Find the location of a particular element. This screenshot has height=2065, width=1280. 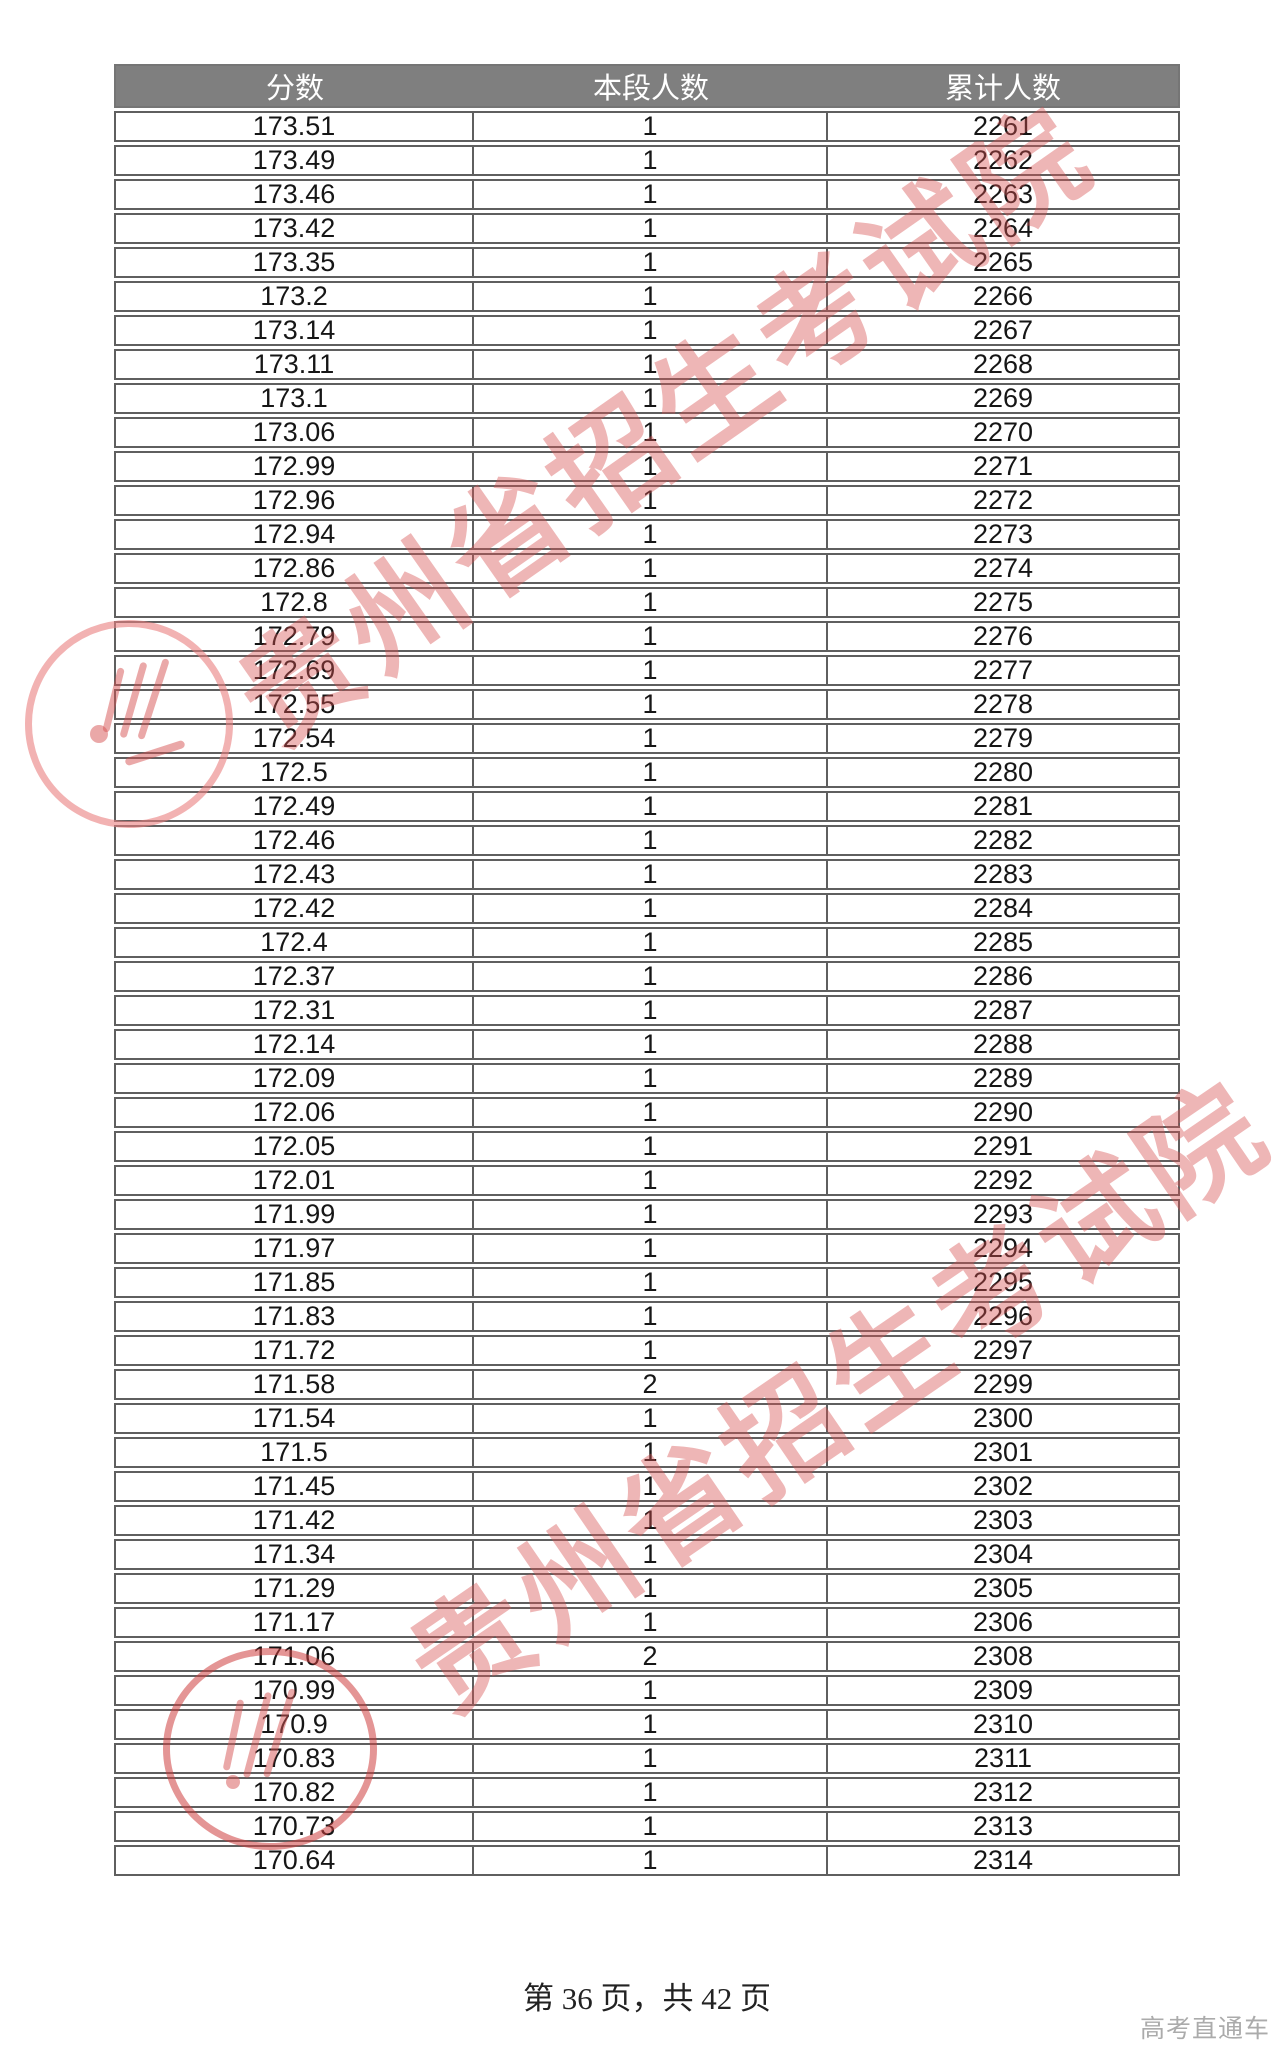

table-row: 172.49 1 2281 is located at coordinates (647, 806).